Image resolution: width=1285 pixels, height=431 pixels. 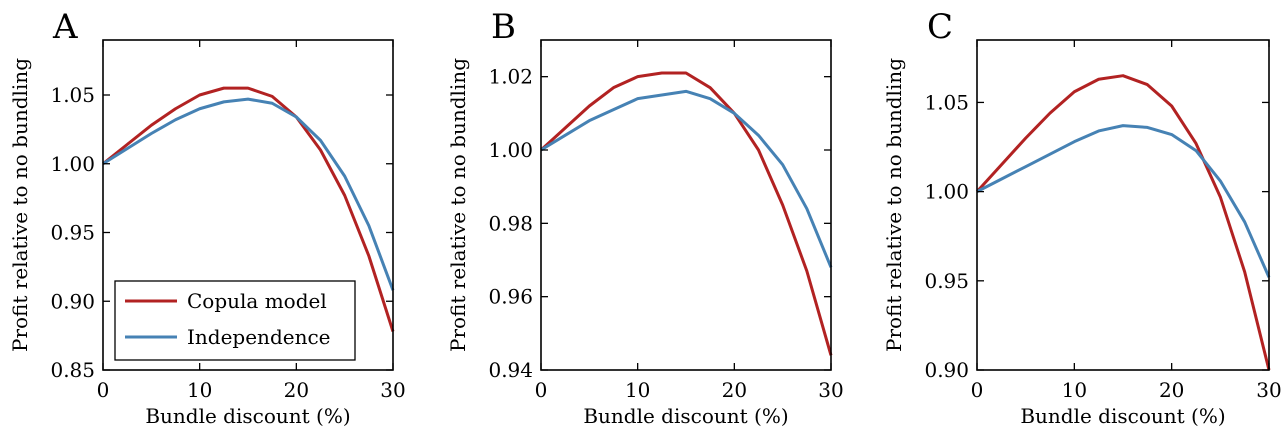 I want to click on y-tick-label: 1.02, so click(x=510, y=77).